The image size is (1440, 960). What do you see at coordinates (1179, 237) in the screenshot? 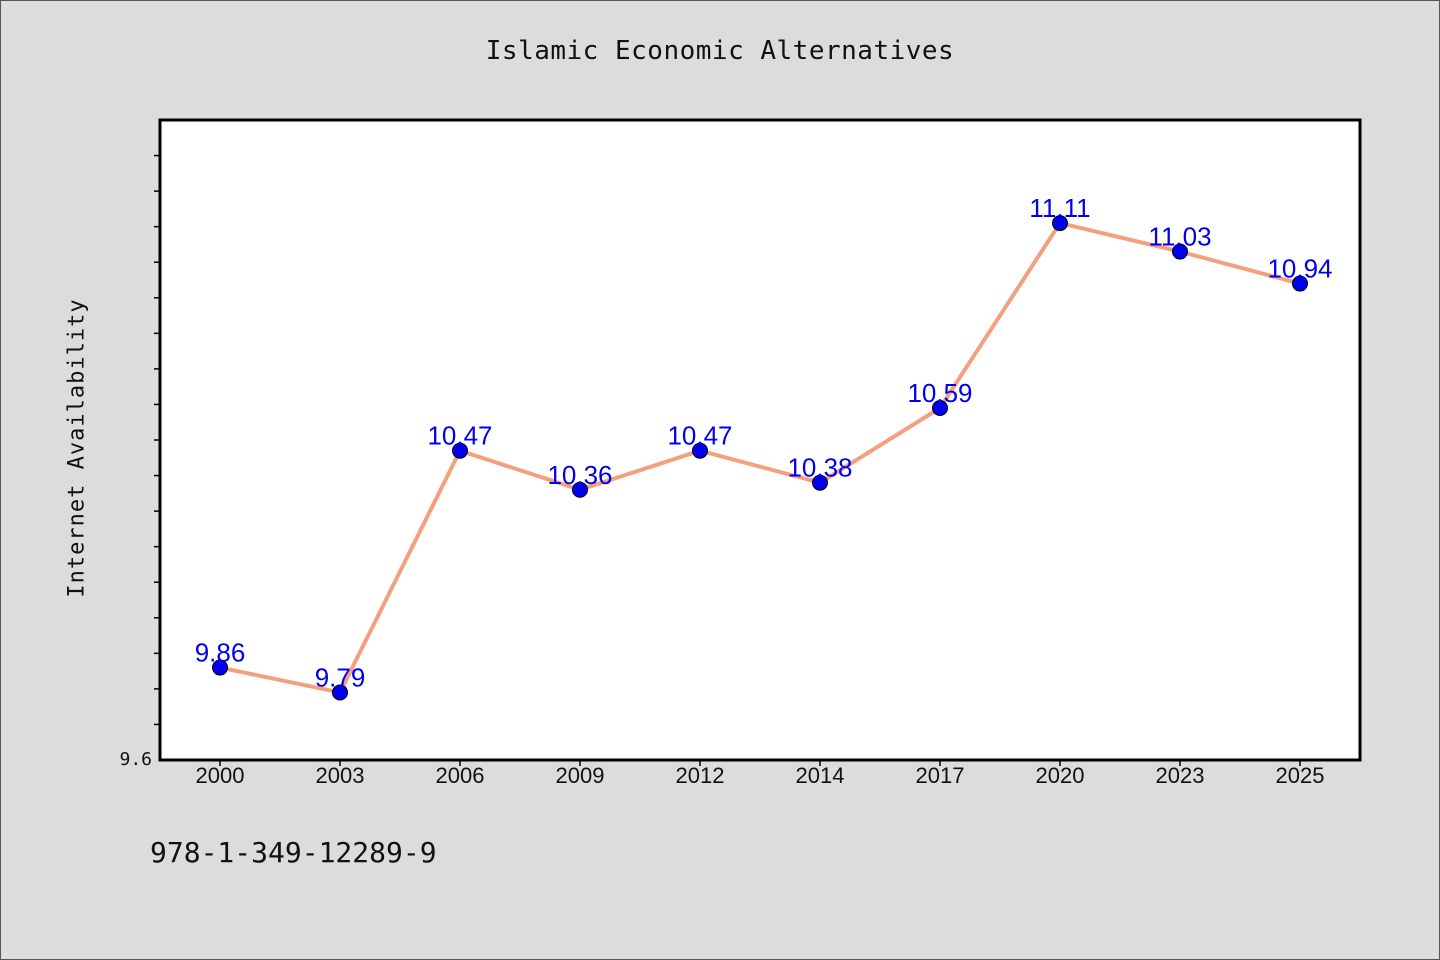
I see `data-label: 11.03` at bounding box center [1179, 237].